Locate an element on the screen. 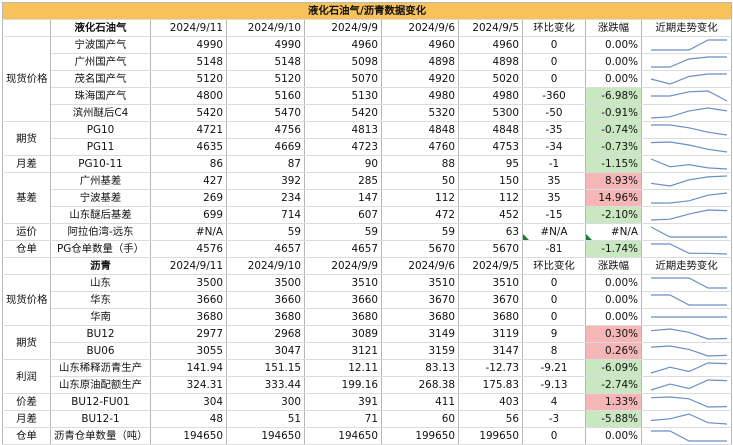  price-cell: 304 is located at coordinates (188, 402).